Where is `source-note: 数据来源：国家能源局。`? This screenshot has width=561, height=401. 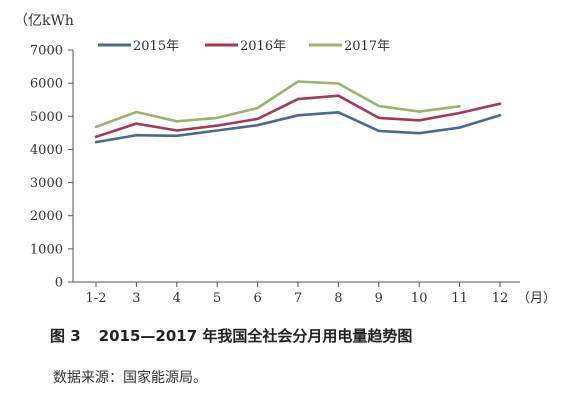
source-note: 数据来源：国家能源局。 is located at coordinates (130, 378).